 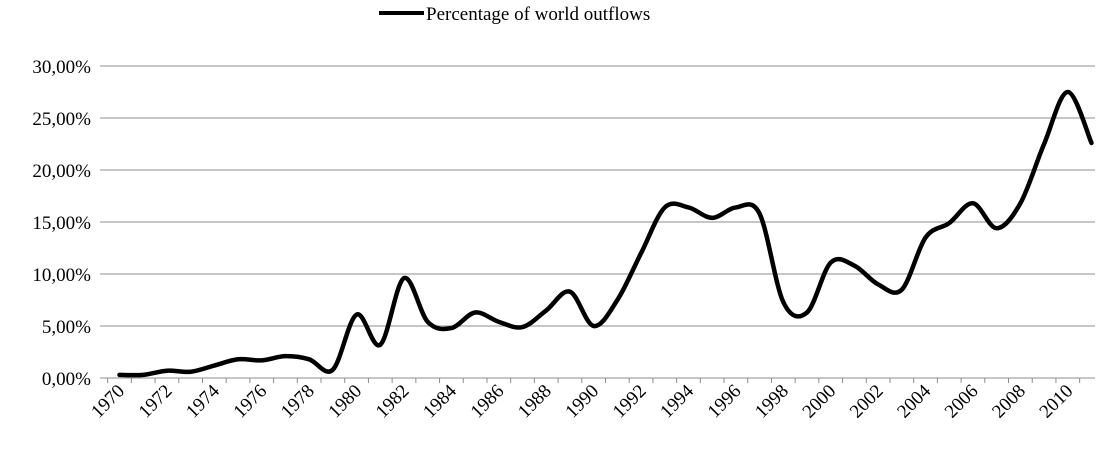 I want to click on x-tick-label: 1992, so click(x=630, y=402).